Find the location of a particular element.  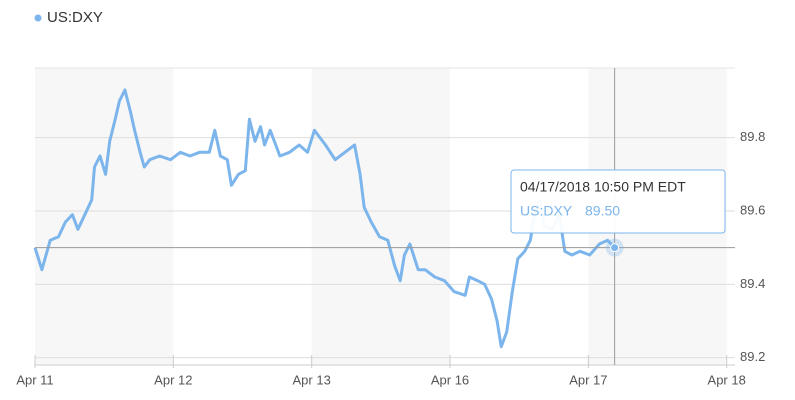

x-tick-label: Apr 12 is located at coordinates (173, 379).